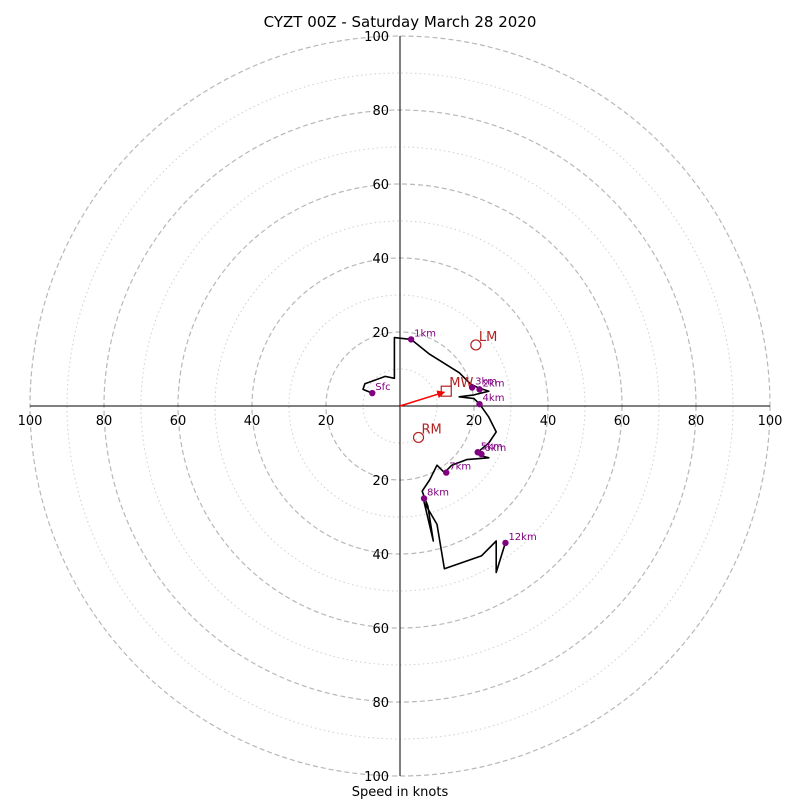 This screenshot has height=800, width=800. What do you see at coordinates (432, 429) in the screenshot?
I see `rm-label: RM` at bounding box center [432, 429].